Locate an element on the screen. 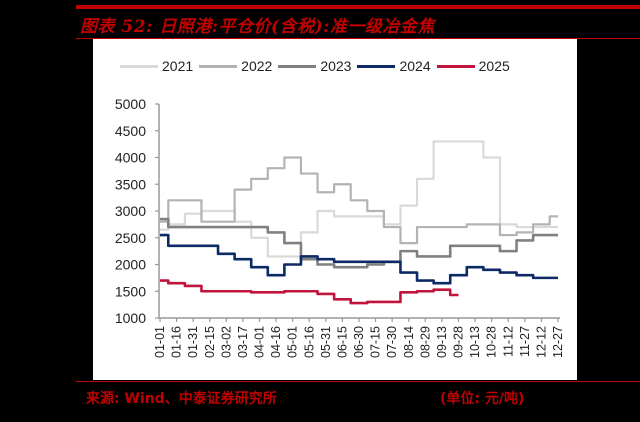 The width and height of the screenshot is (640, 422). unit-note: (单位: 元/吨) is located at coordinates (482, 399).